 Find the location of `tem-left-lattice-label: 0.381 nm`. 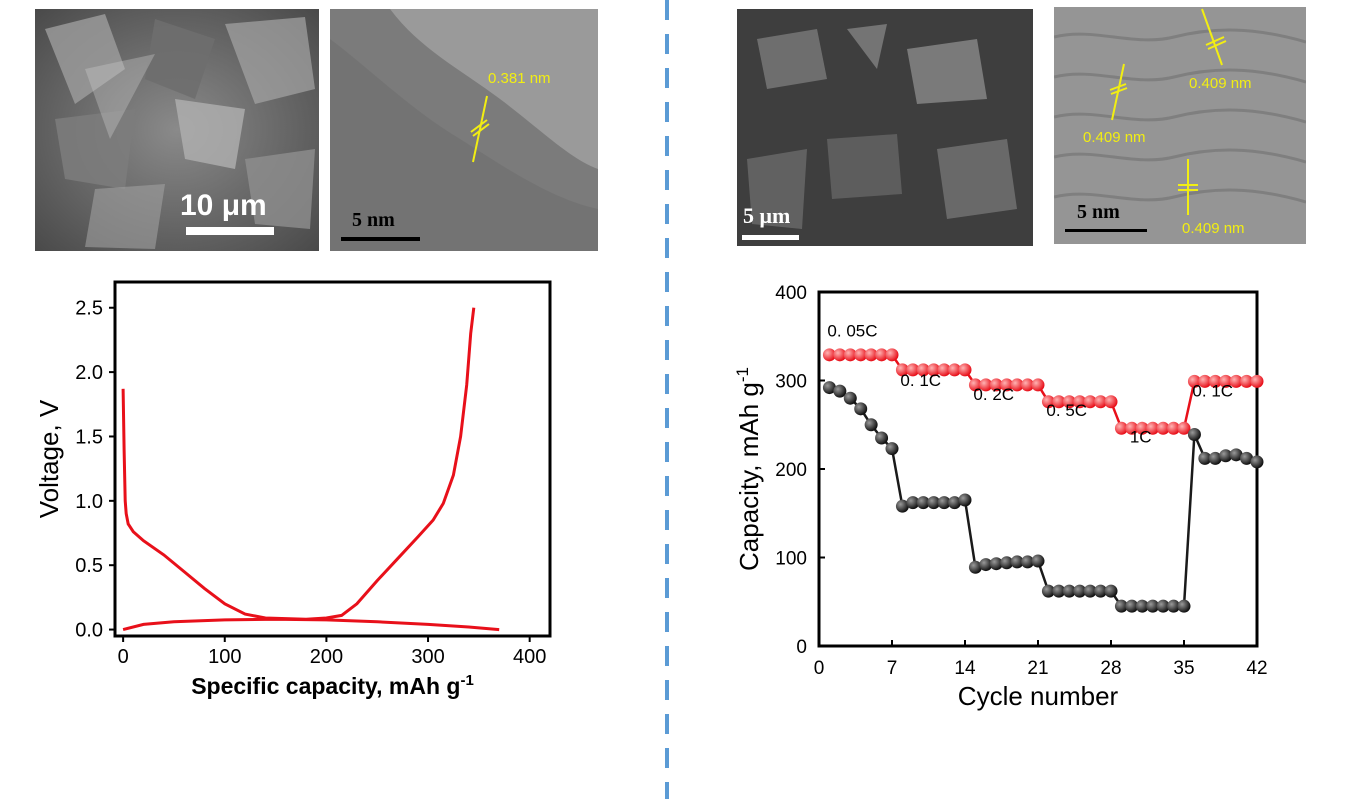

tem-left-lattice-label: 0.381 nm is located at coordinates (519, 78).